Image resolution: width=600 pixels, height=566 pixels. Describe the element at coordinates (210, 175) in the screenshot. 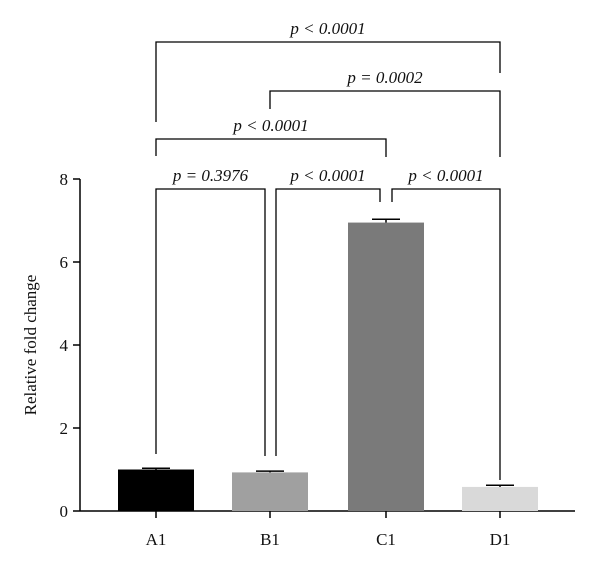

I see `p-value-label-A1-B1: p = 0.3976` at that location.